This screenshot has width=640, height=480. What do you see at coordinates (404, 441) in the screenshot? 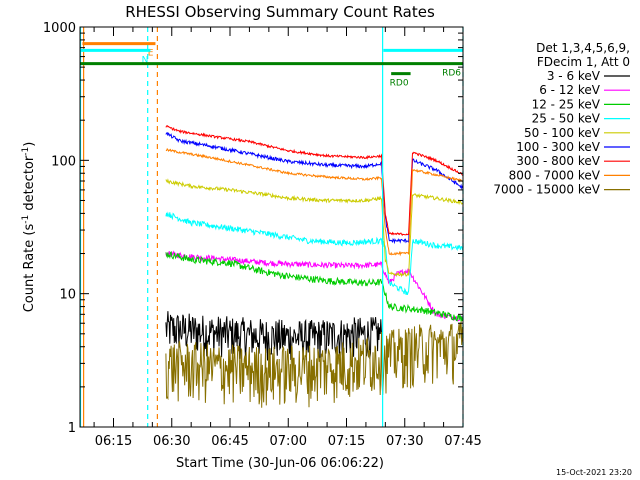
I see `x-tick-label: 07:30` at bounding box center [404, 441].